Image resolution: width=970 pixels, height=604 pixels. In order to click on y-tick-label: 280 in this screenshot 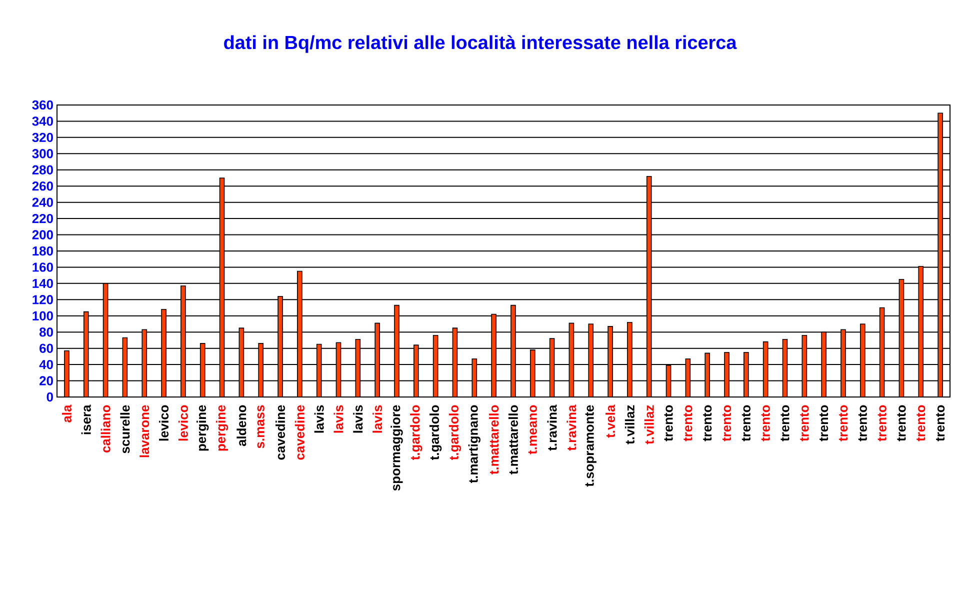, I will do `click(42, 169)`.